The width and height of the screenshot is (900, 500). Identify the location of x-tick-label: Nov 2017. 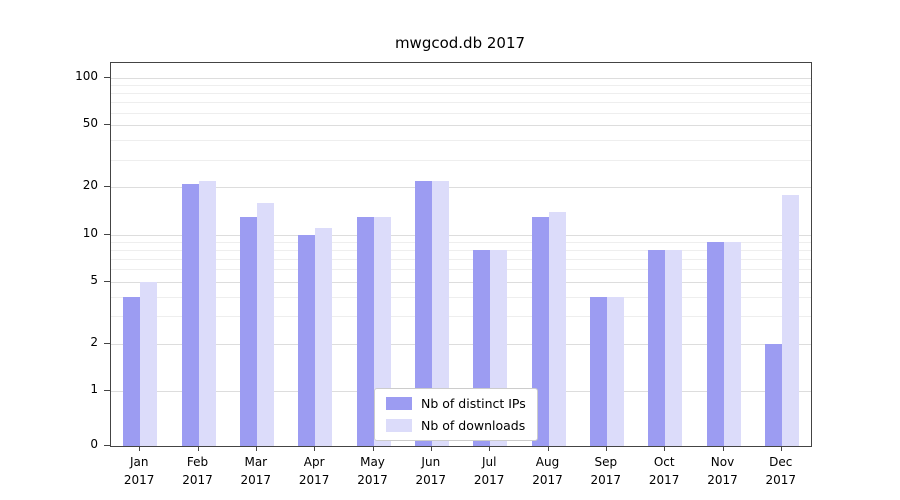
(723, 471).